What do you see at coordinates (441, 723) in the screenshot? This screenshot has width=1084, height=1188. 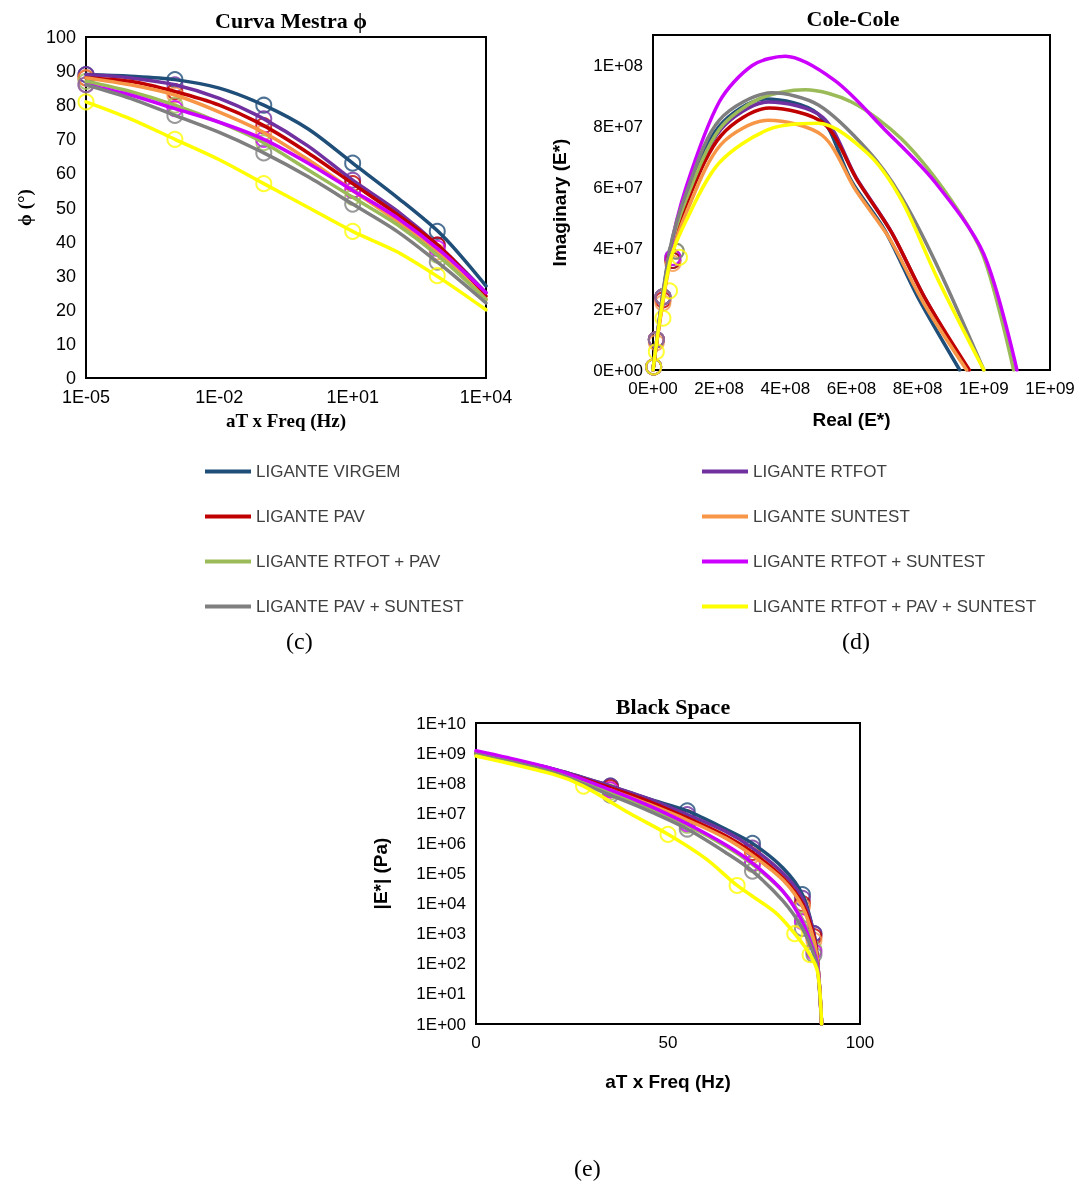 I see `y-tick-label: 1E+10` at bounding box center [441, 723].